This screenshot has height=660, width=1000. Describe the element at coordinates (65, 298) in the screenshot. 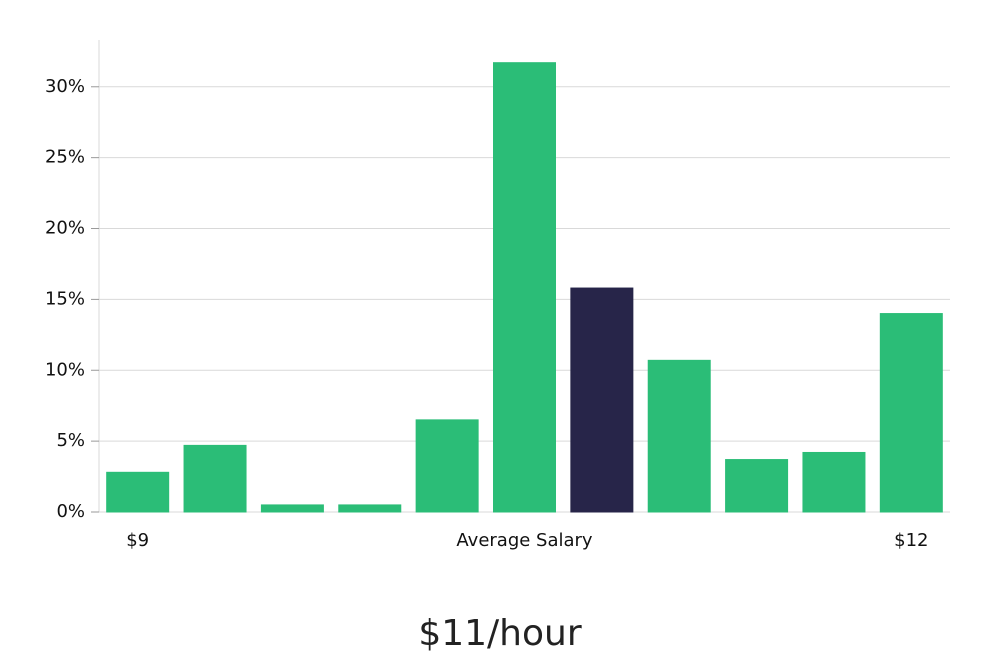

I see `y-tick-label: 15%` at that location.